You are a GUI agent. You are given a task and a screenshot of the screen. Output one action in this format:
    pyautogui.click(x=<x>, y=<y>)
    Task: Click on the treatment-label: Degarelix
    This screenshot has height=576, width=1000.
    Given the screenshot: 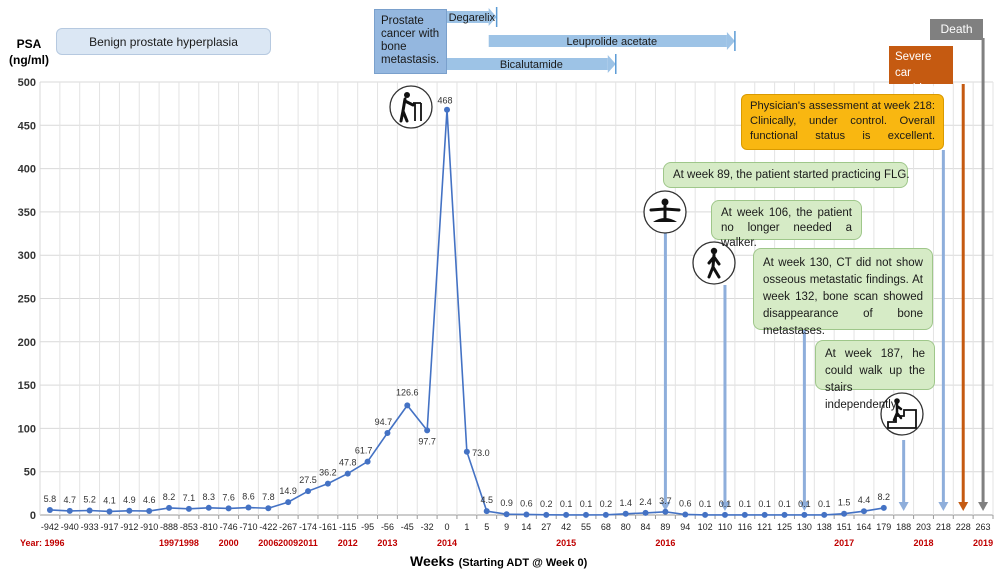 What is the action you would take?
    pyautogui.click(x=472, y=18)
    